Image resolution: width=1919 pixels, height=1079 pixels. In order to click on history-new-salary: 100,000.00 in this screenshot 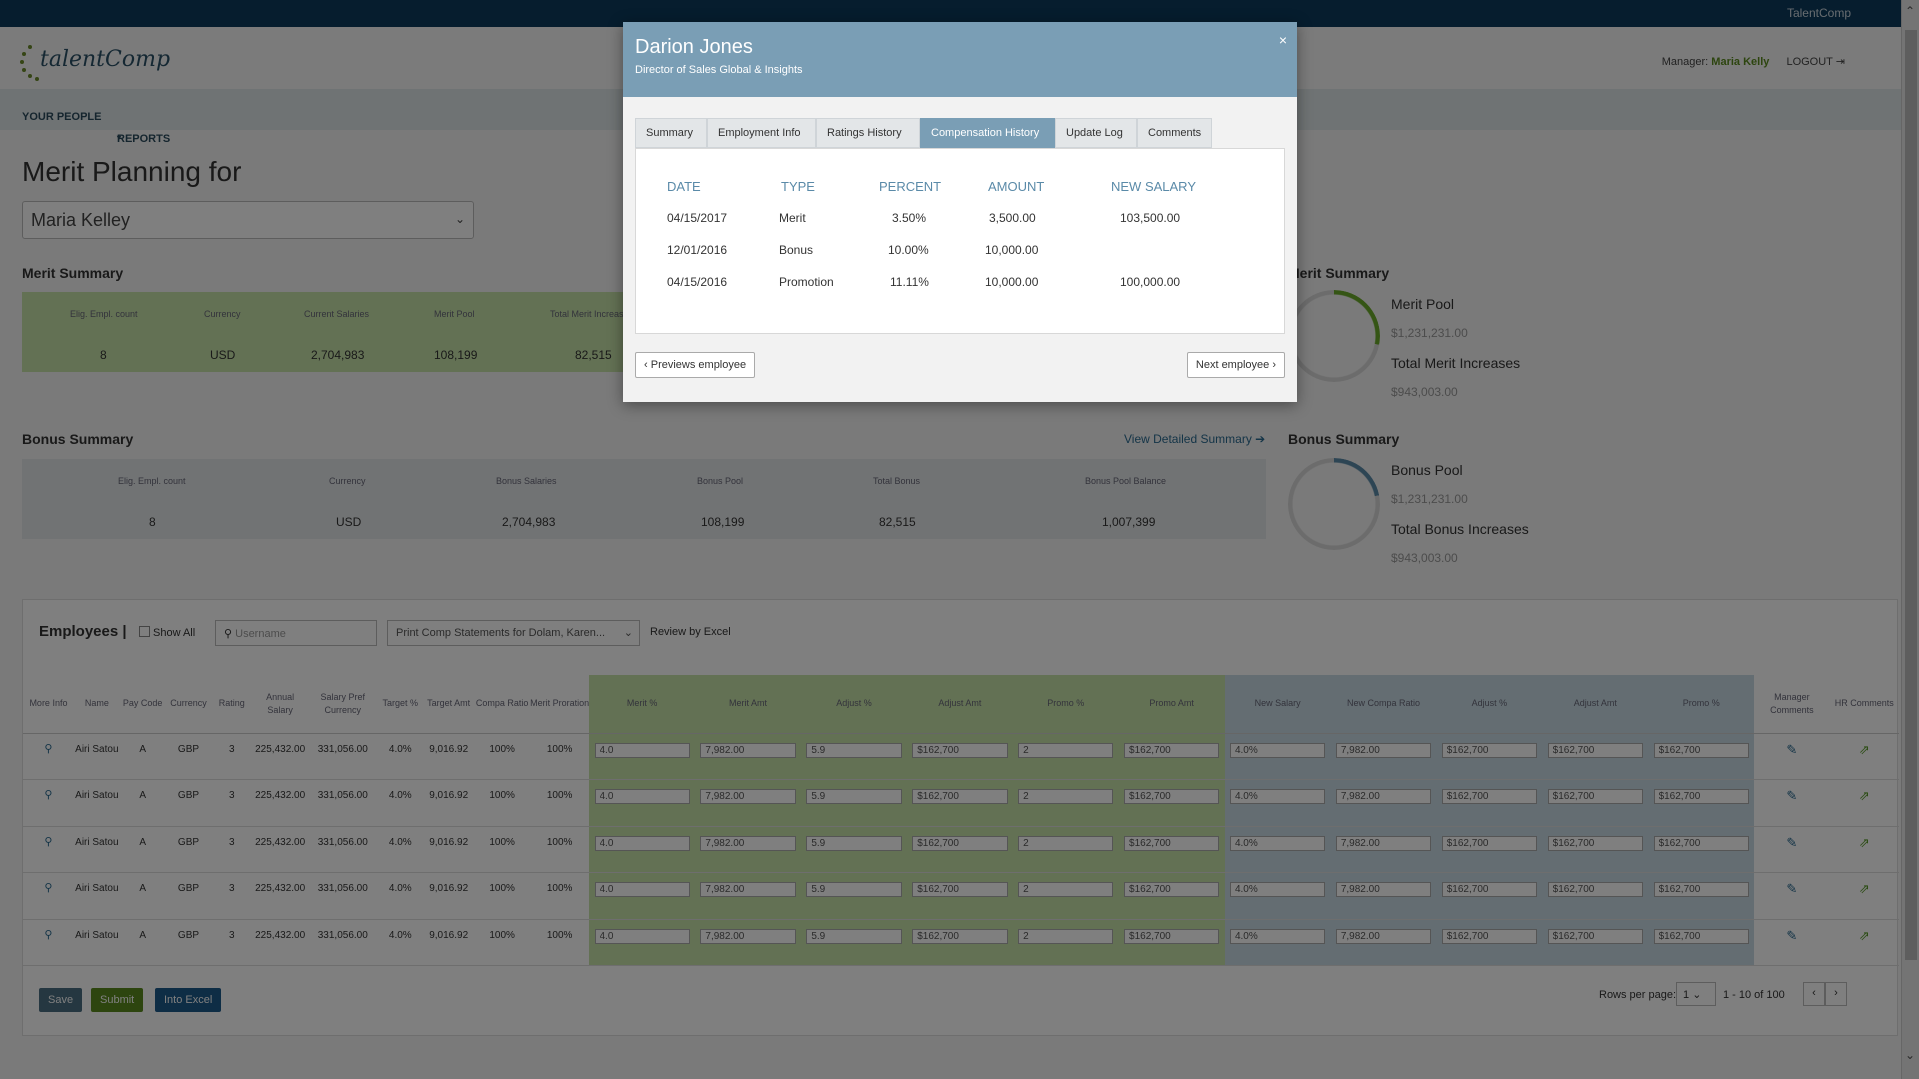, I will do `click(1150, 282)`.